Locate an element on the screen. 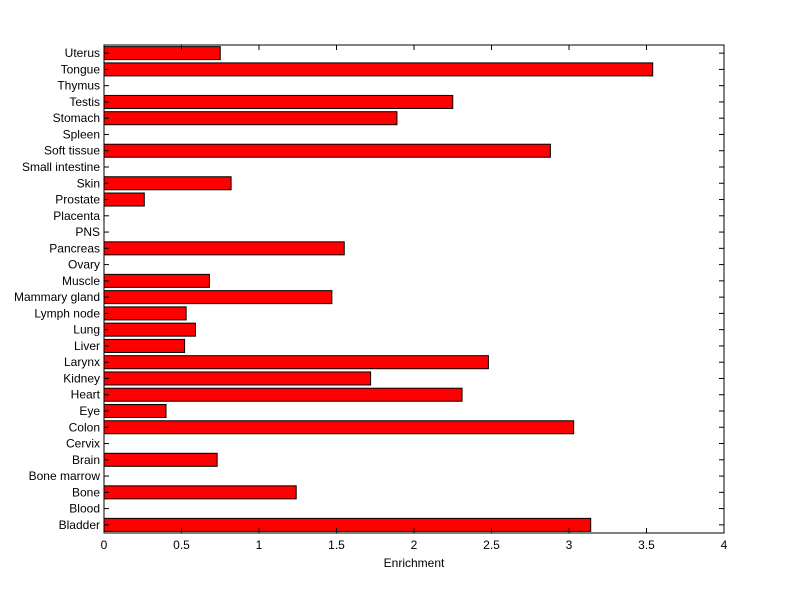 The image size is (800, 599). bar-kidney is located at coordinates (237, 378).